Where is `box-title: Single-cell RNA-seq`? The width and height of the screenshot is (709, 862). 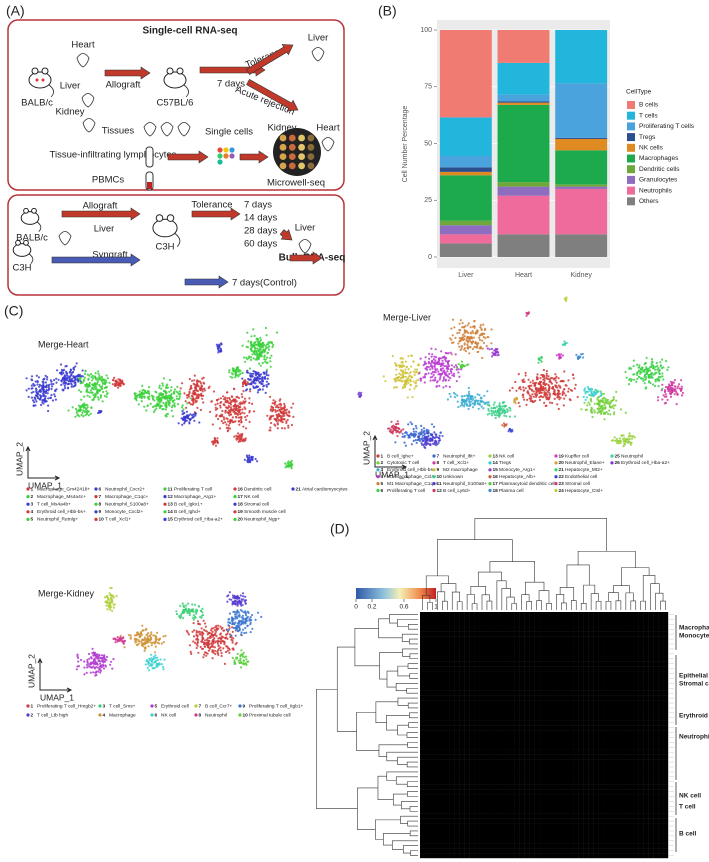
box-title: Single-cell RNA-seq is located at coordinates (189, 31).